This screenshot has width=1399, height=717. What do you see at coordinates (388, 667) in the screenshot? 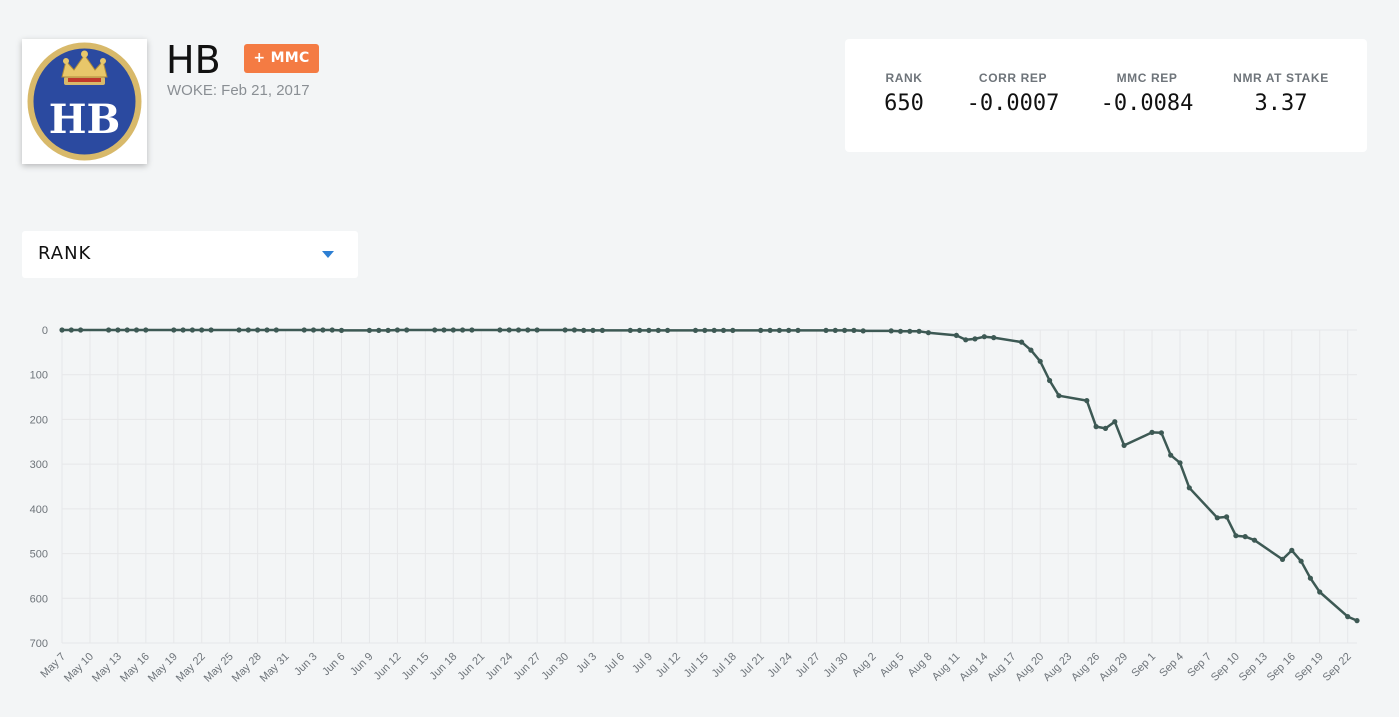
I see `x-tick-label: Jun 12` at bounding box center [388, 667].